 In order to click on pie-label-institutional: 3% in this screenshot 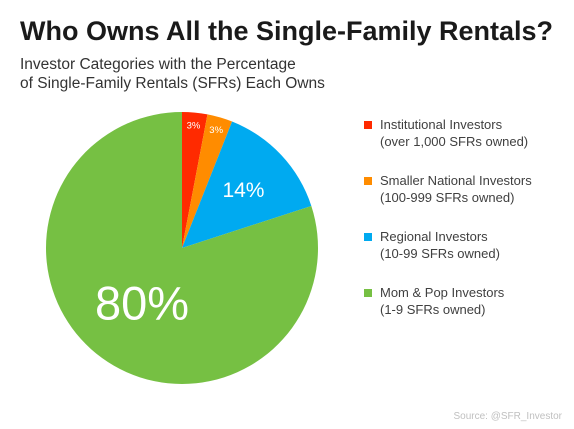, I will do `click(194, 126)`.